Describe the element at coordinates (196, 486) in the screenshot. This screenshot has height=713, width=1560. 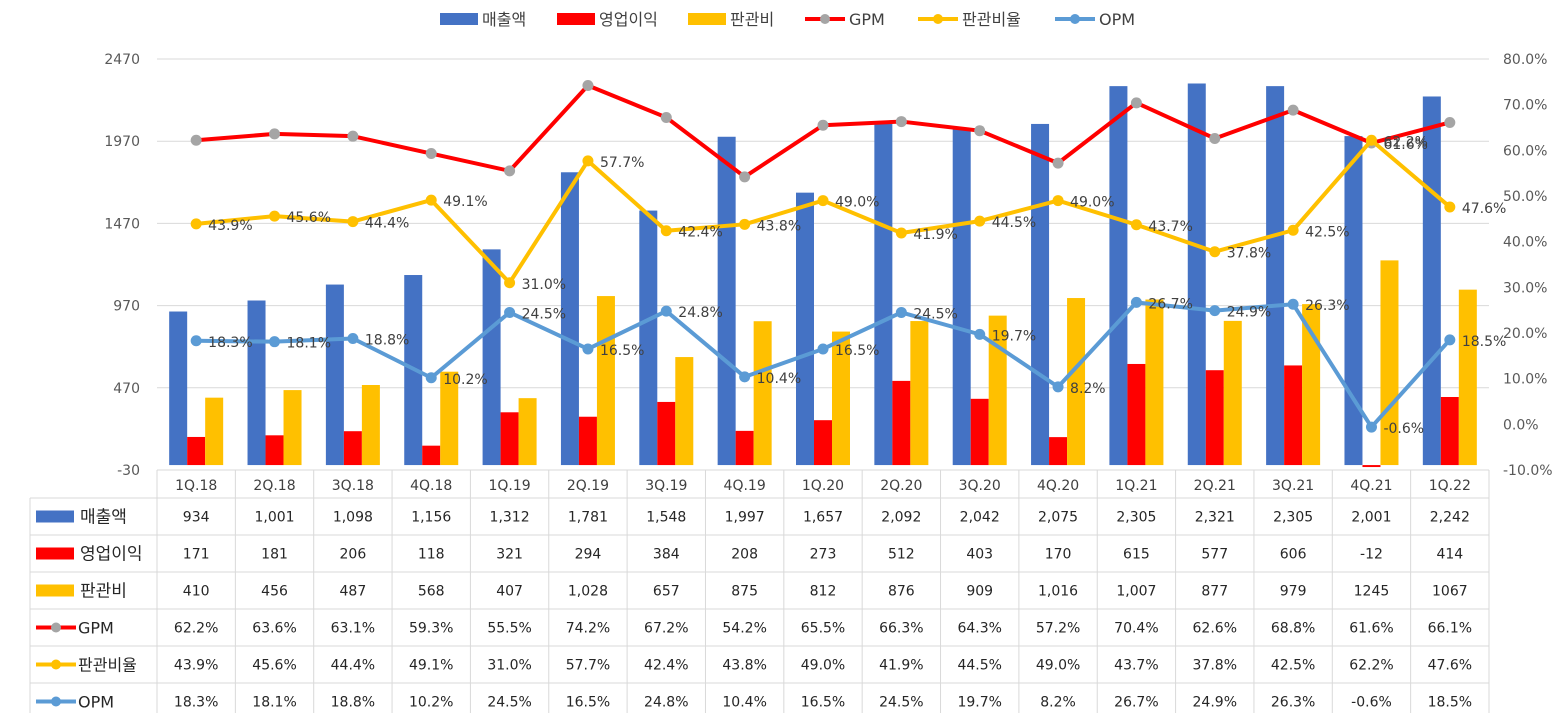
I see `category-label: 1Q.18` at that location.